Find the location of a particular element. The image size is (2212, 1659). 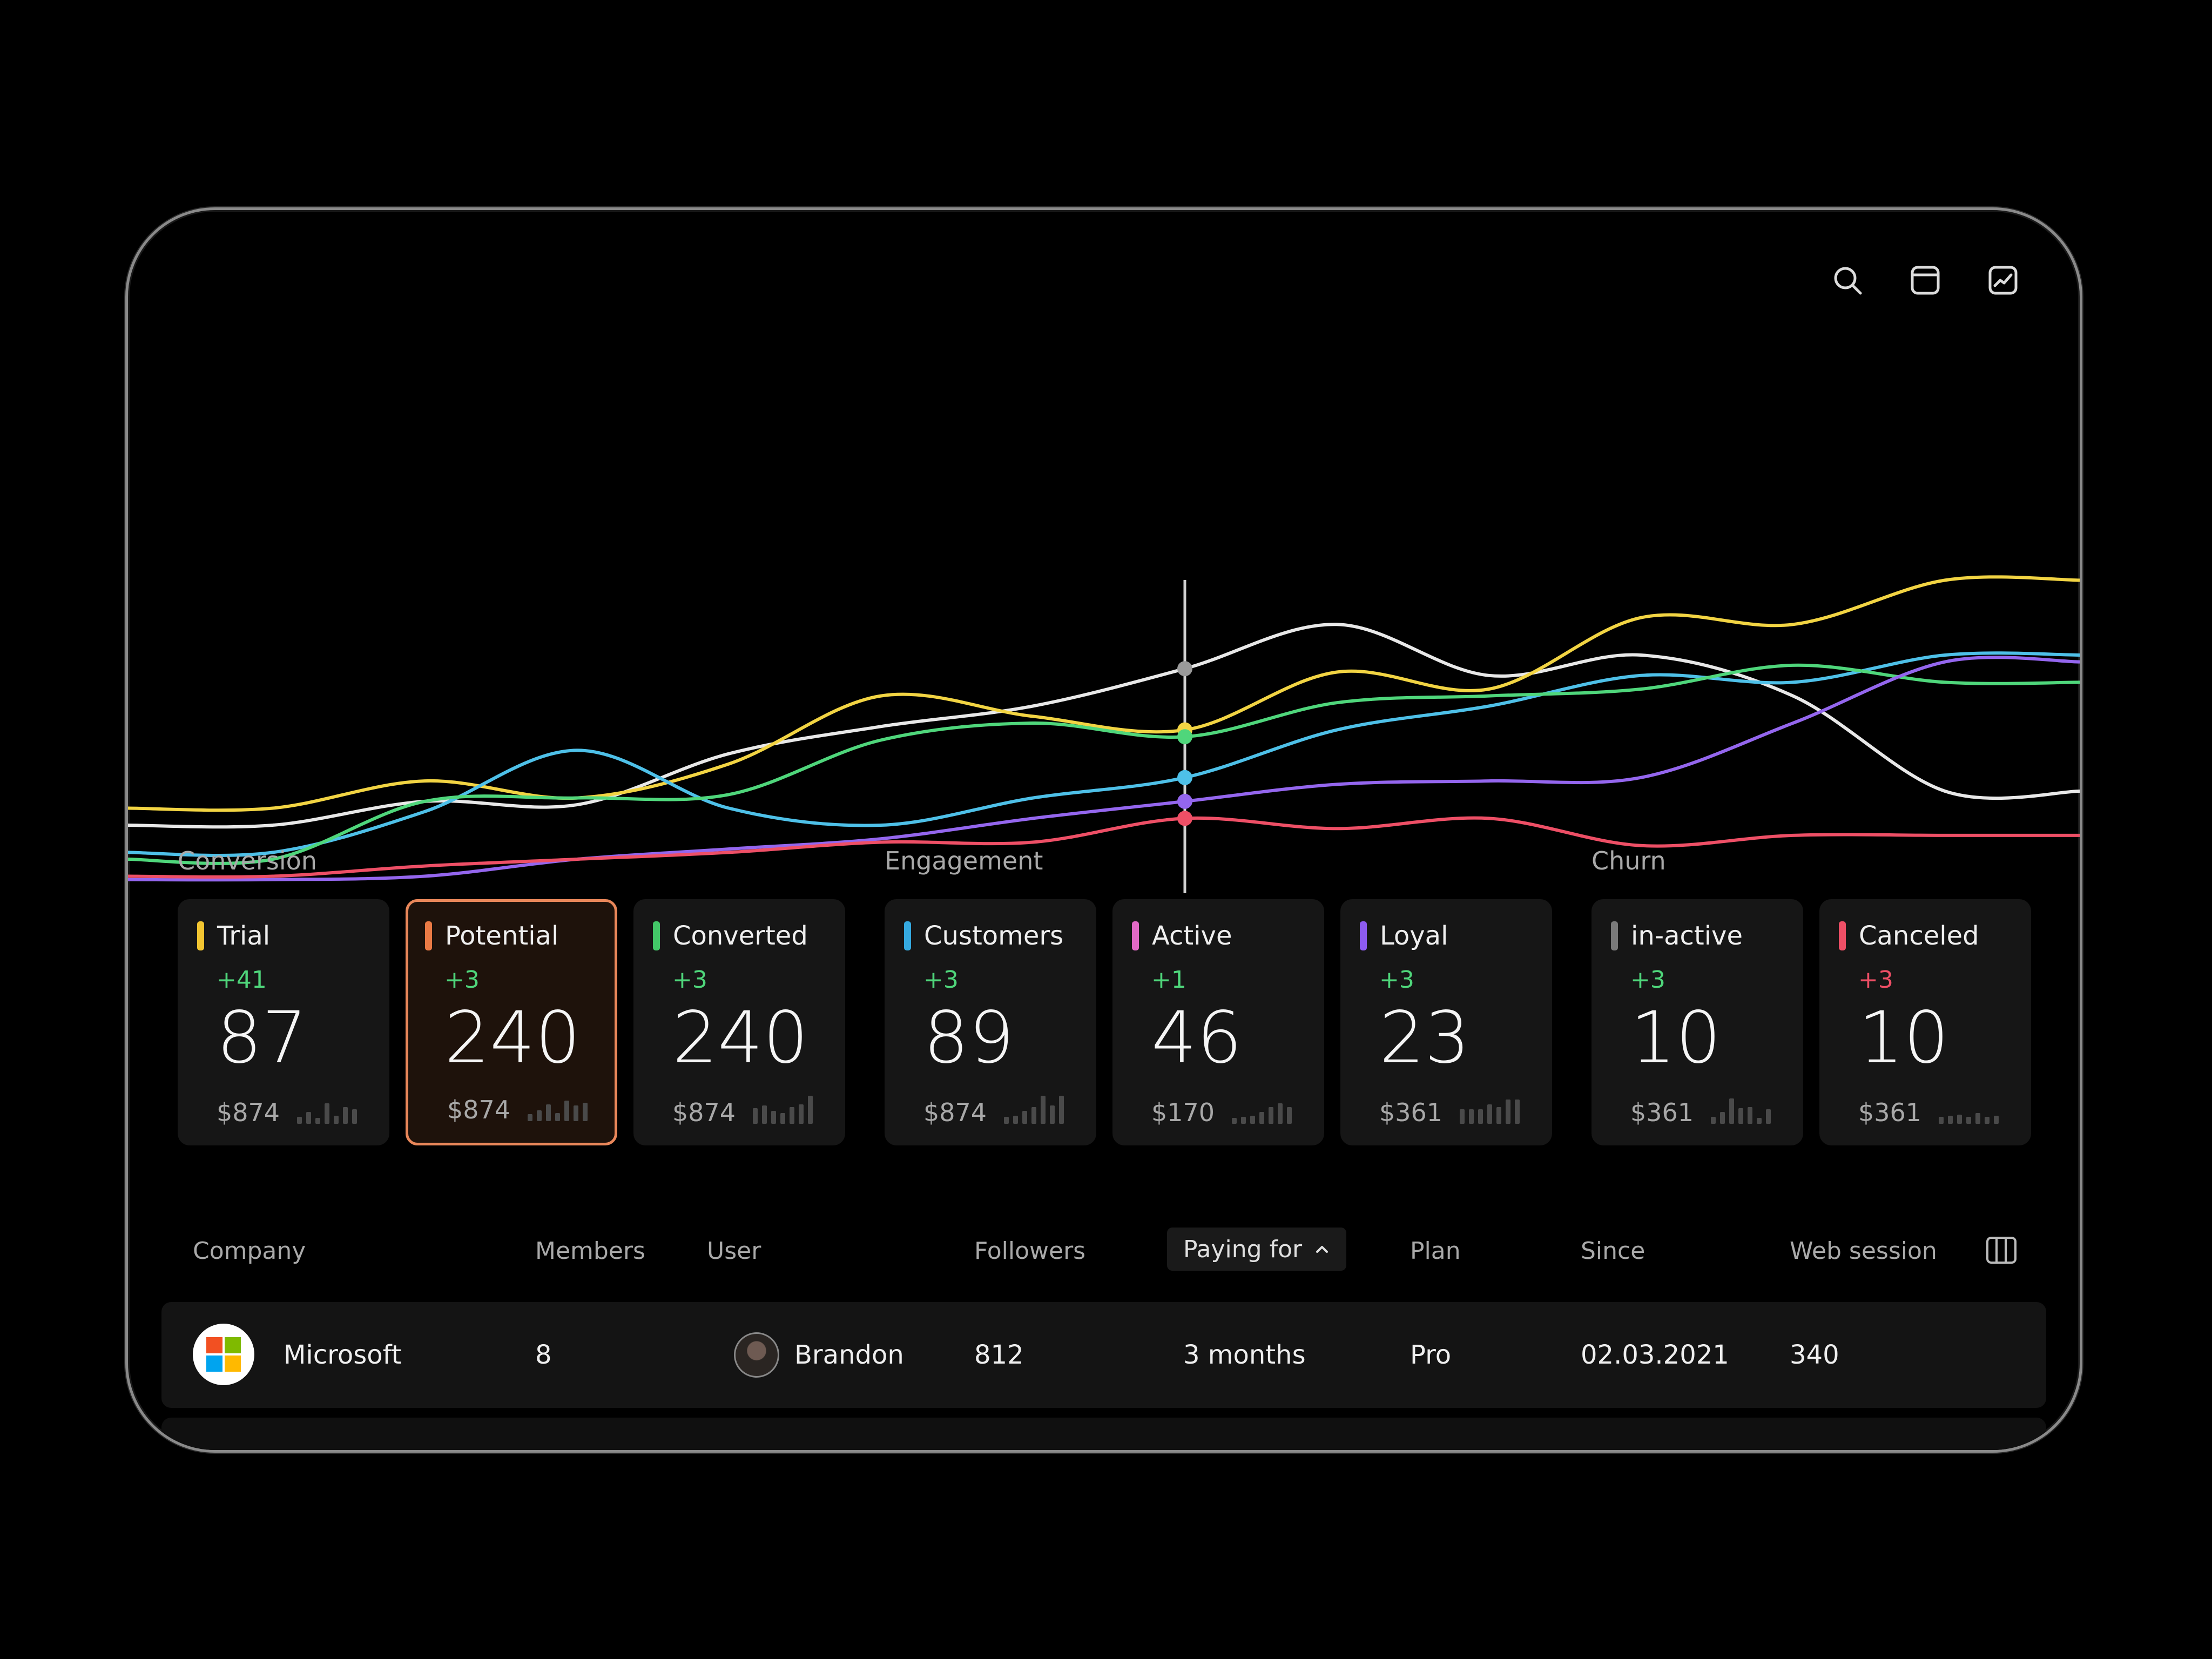

card-money: $170 is located at coordinates (1183, 1112).